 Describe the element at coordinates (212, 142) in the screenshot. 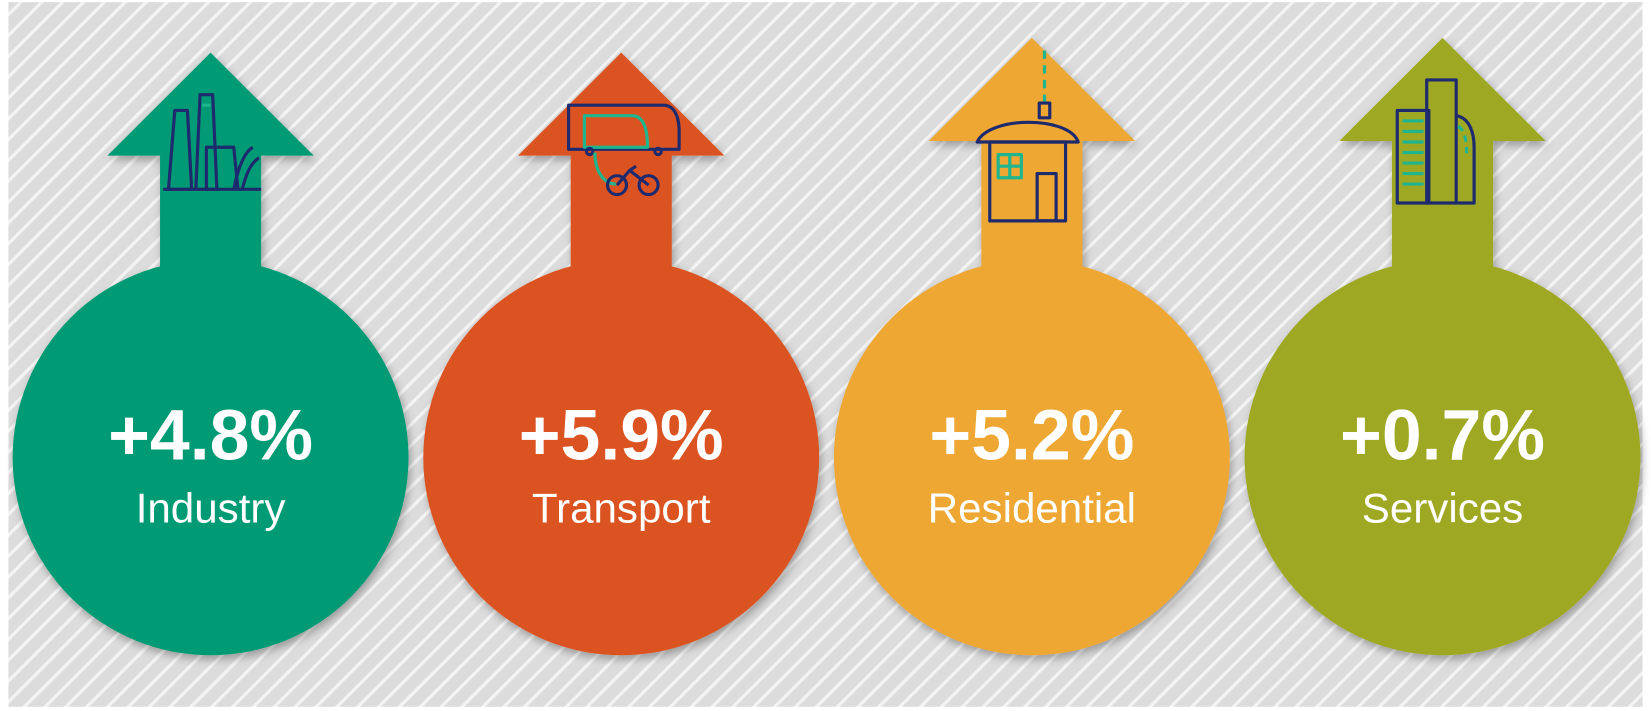

I see `factory-icon` at that location.